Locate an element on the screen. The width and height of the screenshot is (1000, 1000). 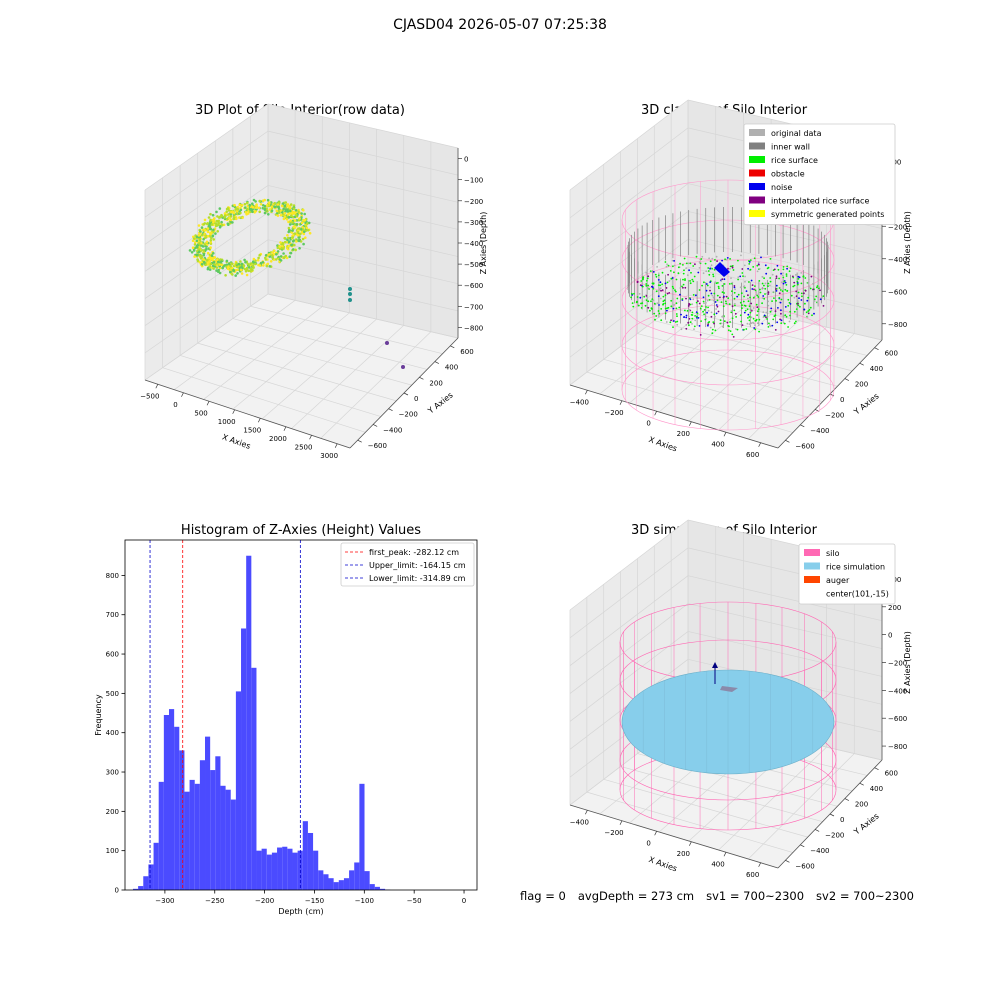
y-axis-label: Y Axies is located at coordinates (865, 825).